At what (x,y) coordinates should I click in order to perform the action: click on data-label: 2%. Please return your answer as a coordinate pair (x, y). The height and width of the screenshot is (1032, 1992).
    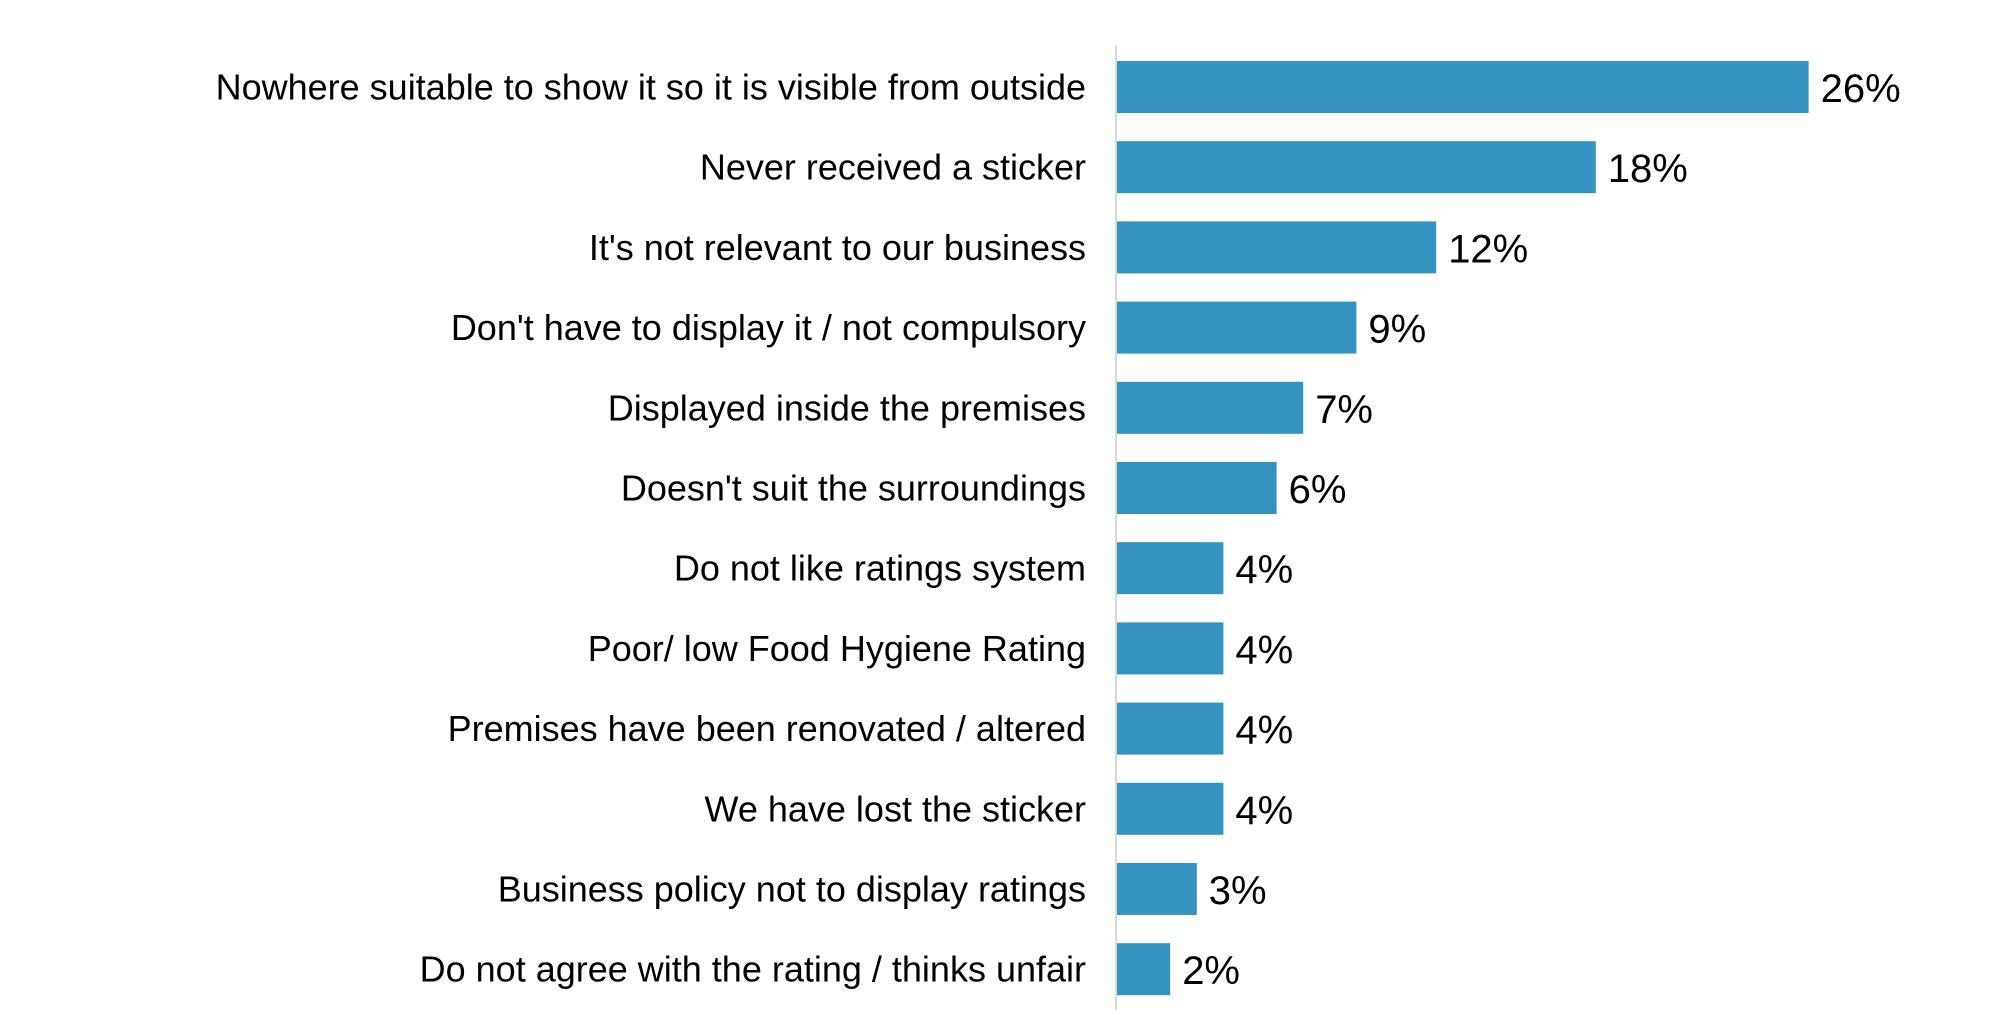
    Looking at the image, I should click on (1211, 971).